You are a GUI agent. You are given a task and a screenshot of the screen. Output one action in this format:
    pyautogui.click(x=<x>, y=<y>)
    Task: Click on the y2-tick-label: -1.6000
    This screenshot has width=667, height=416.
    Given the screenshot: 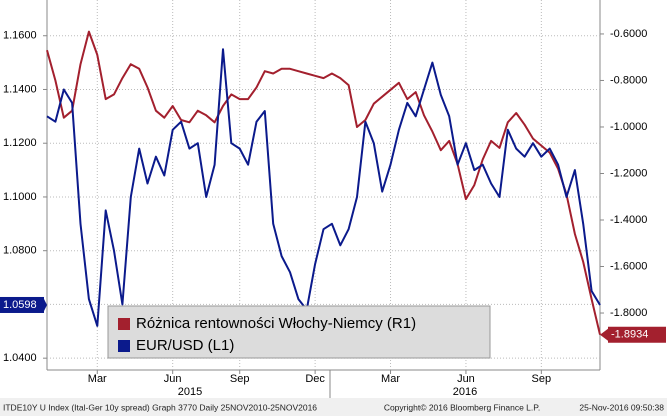 What is the action you would take?
    pyautogui.click(x=628, y=266)
    